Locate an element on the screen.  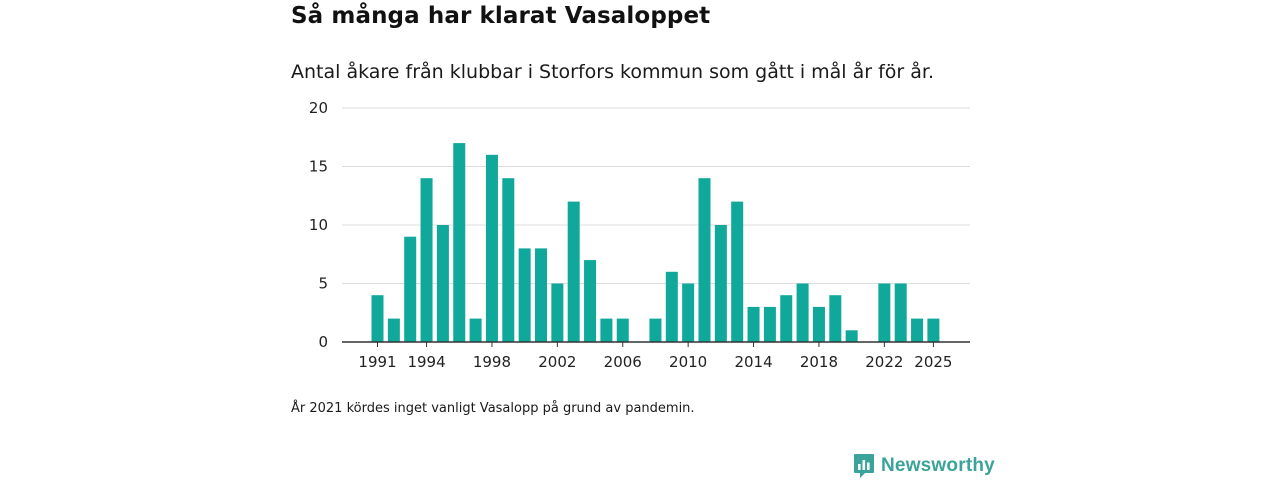
bar-2006 is located at coordinates (622, 330).